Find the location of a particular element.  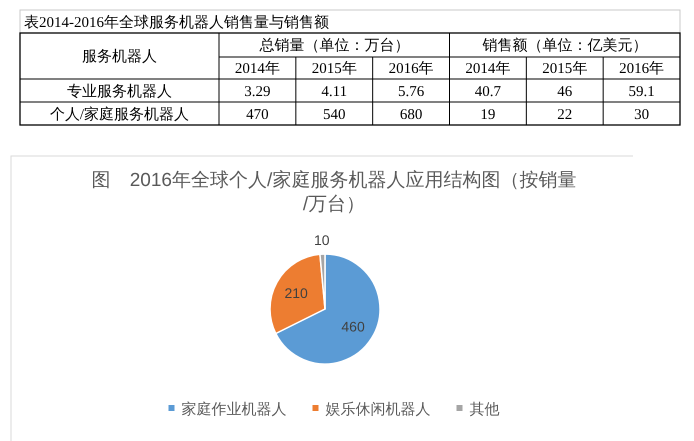

data-label: 46 is located at coordinates (565, 92).